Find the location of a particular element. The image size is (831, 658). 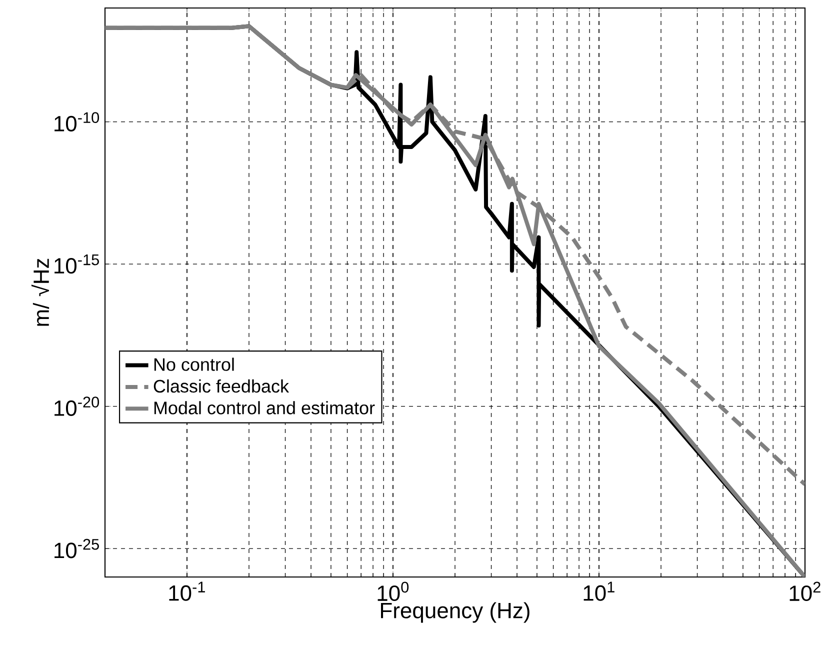

legend-label: Classic feedback is located at coordinates (222, 386).